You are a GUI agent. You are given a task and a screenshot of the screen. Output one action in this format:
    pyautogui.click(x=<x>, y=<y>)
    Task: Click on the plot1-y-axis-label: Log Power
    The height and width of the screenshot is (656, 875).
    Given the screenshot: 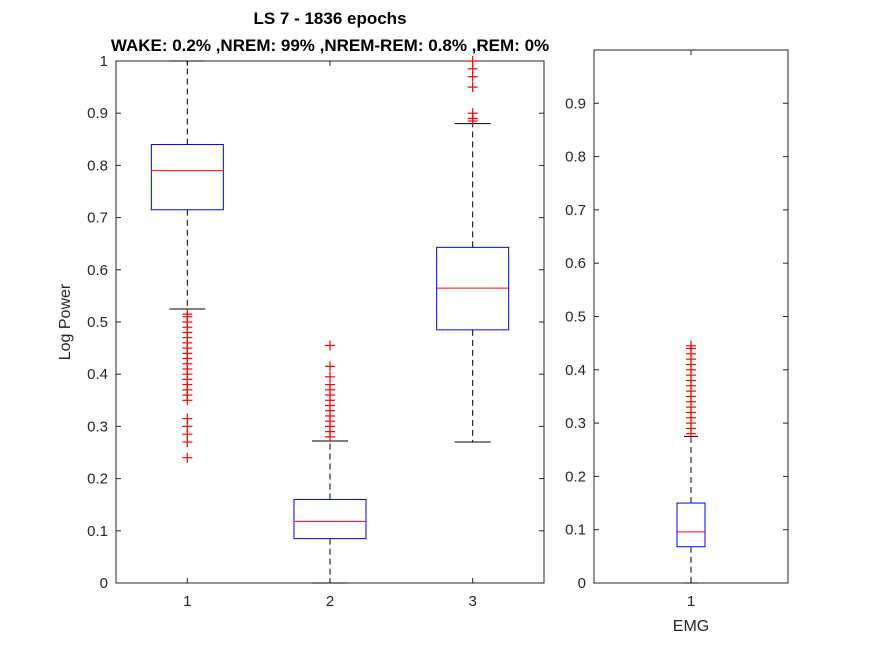 What is the action you would take?
    pyautogui.click(x=65, y=321)
    